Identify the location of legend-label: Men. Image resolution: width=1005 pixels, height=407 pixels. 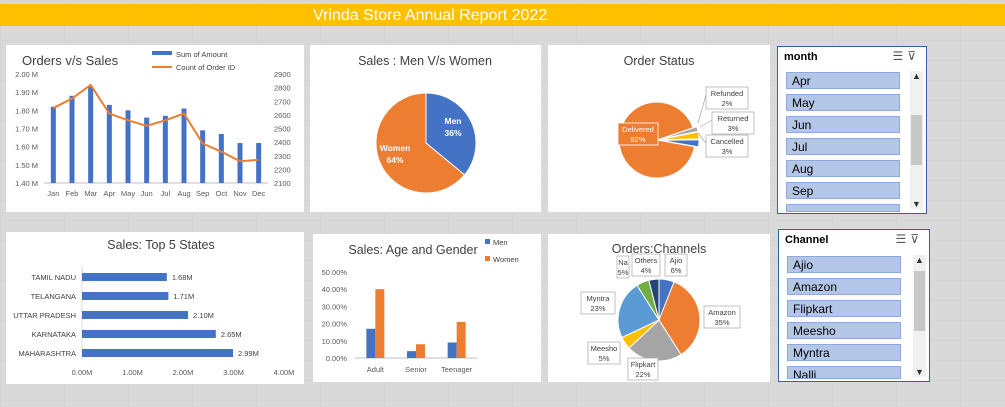
(500, 242).